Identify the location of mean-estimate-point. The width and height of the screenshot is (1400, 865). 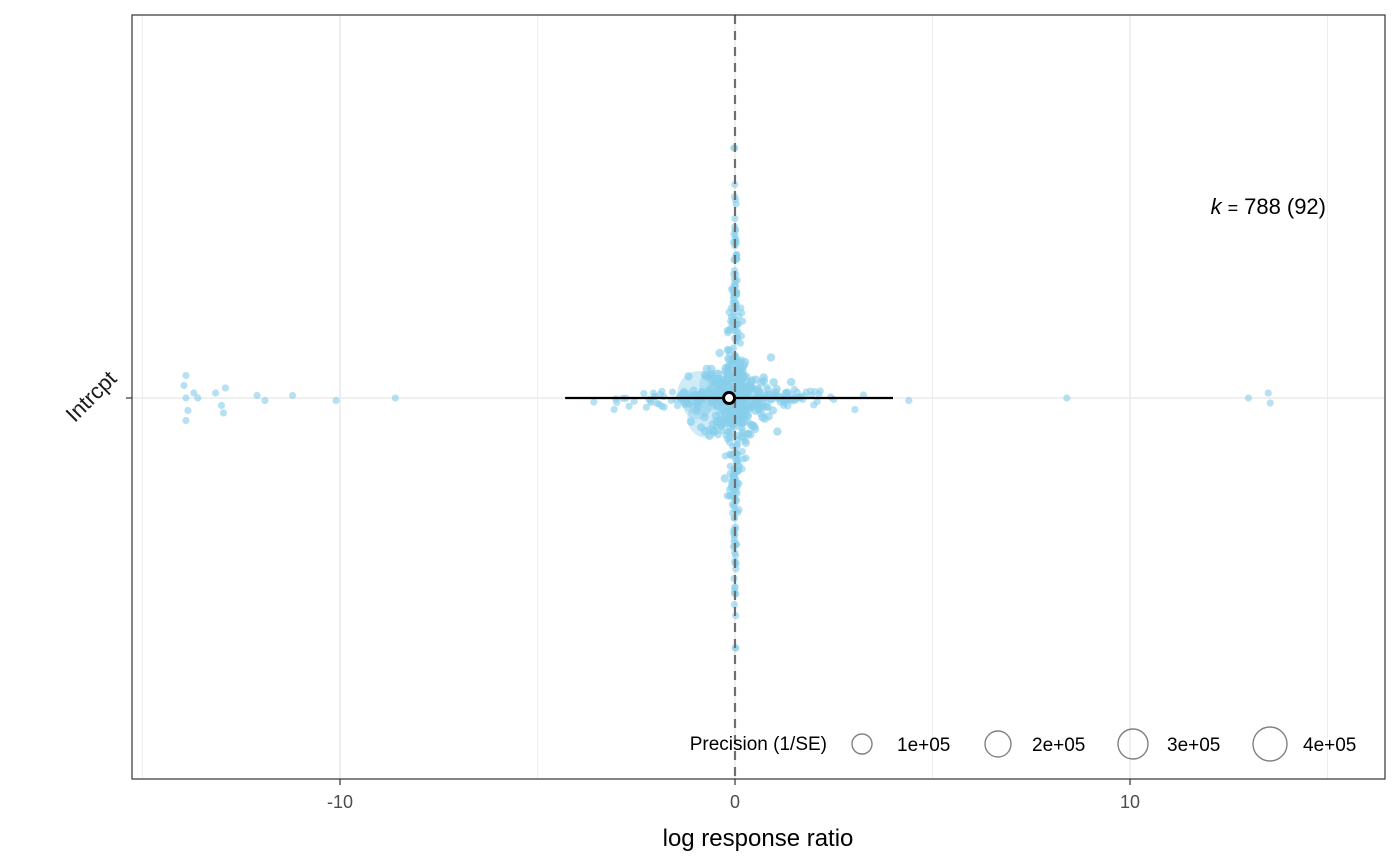
(729, 398).